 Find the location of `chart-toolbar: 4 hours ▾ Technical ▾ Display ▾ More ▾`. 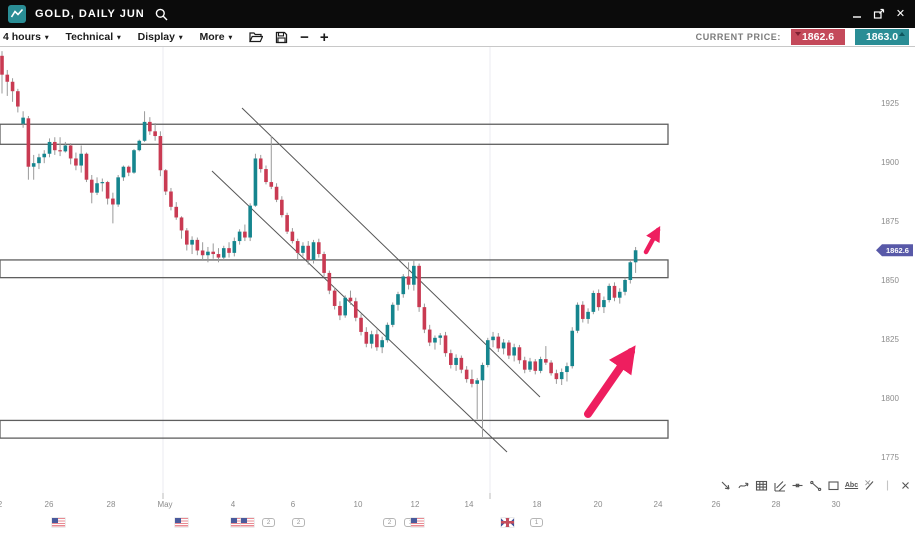

chart-toolbar: 4 hours ▾ Technical ▾ Display ▾ More ▾ is located at coordinates (457, 37).